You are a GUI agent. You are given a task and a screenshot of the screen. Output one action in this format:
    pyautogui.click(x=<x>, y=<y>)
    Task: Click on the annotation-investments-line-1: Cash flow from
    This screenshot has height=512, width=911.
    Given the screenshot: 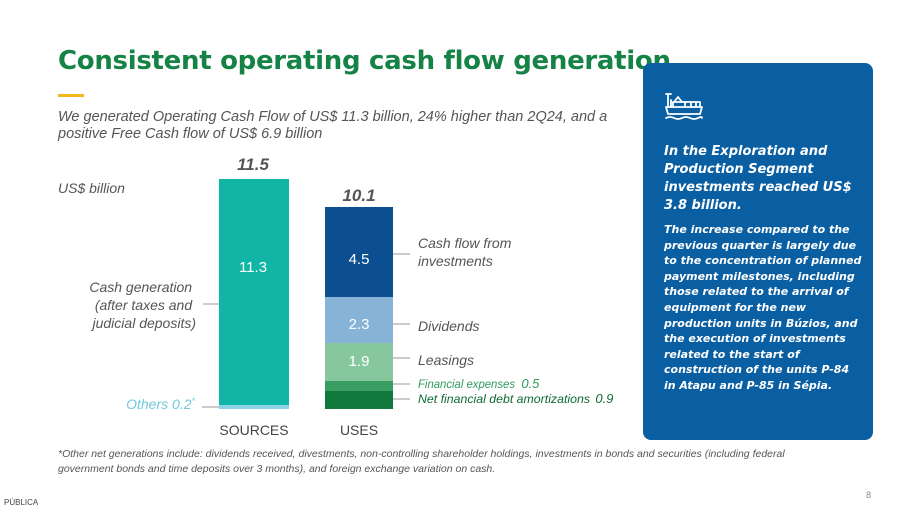 What is the action you would take?
    pyautogui.click(x=465, y=243)
    